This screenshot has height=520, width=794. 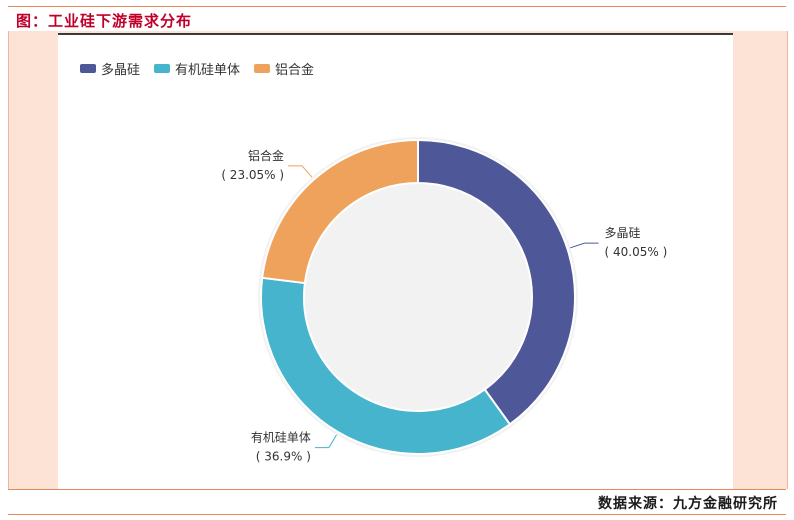 I want to click on legend-item-aluminum-alloy: 铝合金, so click(x=284, y=68).